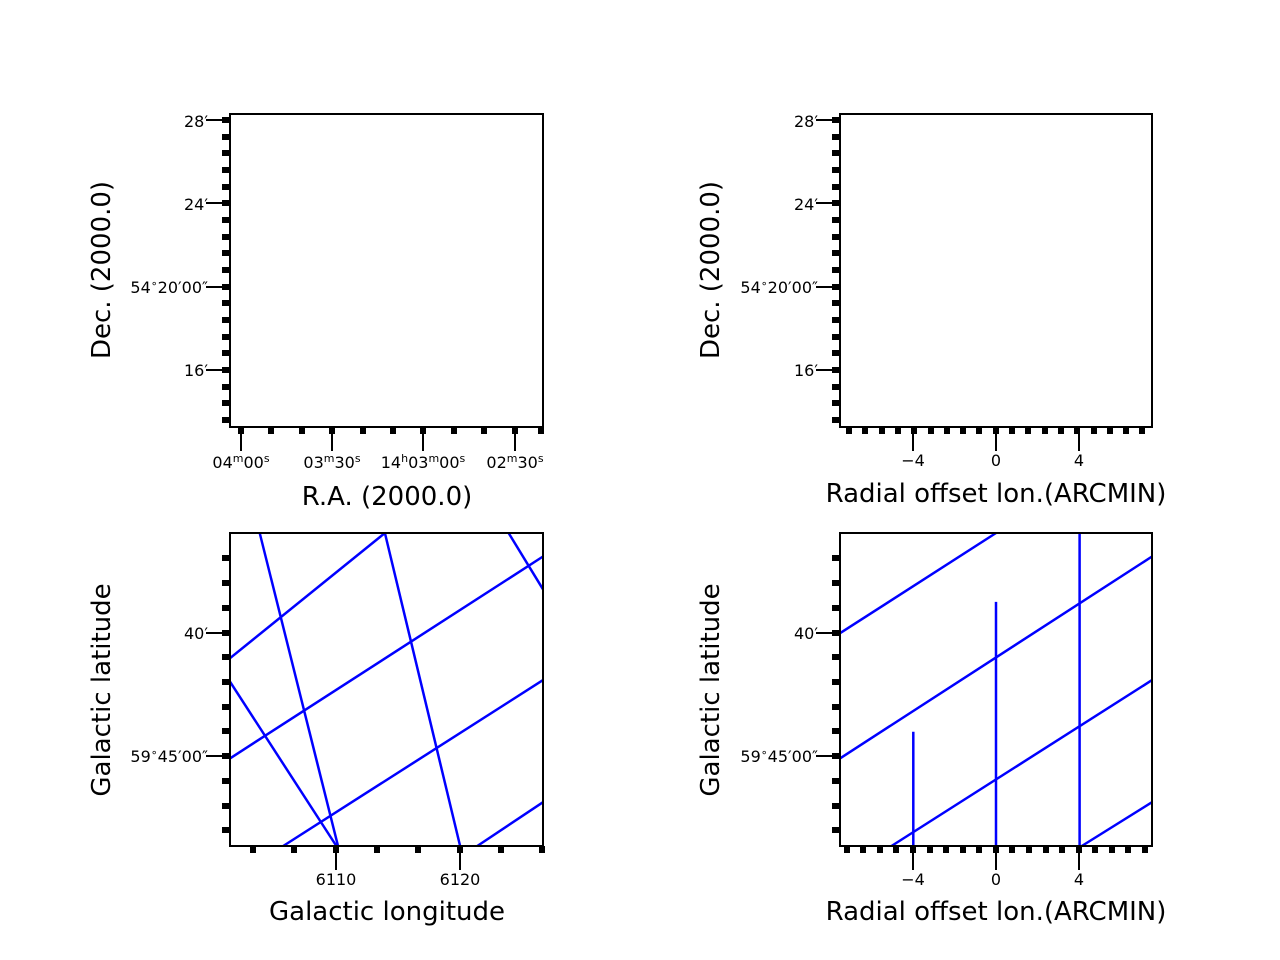 The height and width of the screenshot is (960, 1280). I want to click on x-axis-label: Galactic longitude, so click(387, 912).